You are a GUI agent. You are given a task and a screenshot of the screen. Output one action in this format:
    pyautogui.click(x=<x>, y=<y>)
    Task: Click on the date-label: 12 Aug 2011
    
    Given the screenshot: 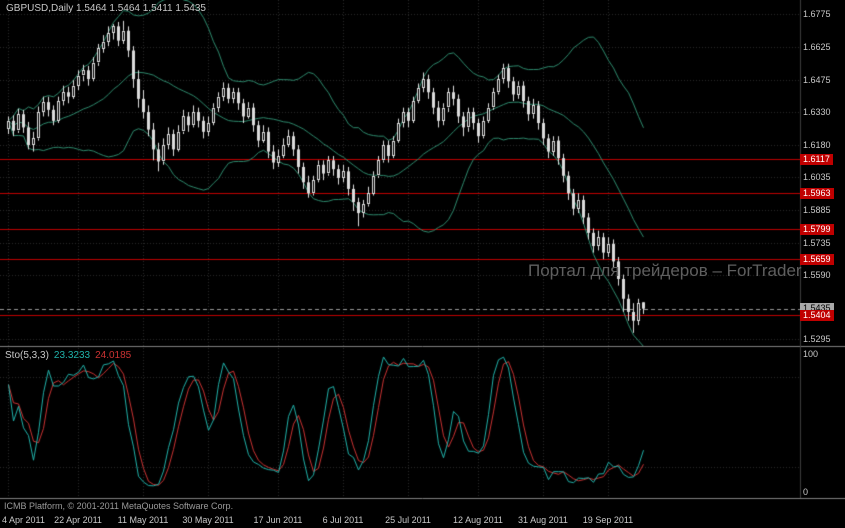 What is the action you would take?
    pyautogui.click(x=478, y=520)
    